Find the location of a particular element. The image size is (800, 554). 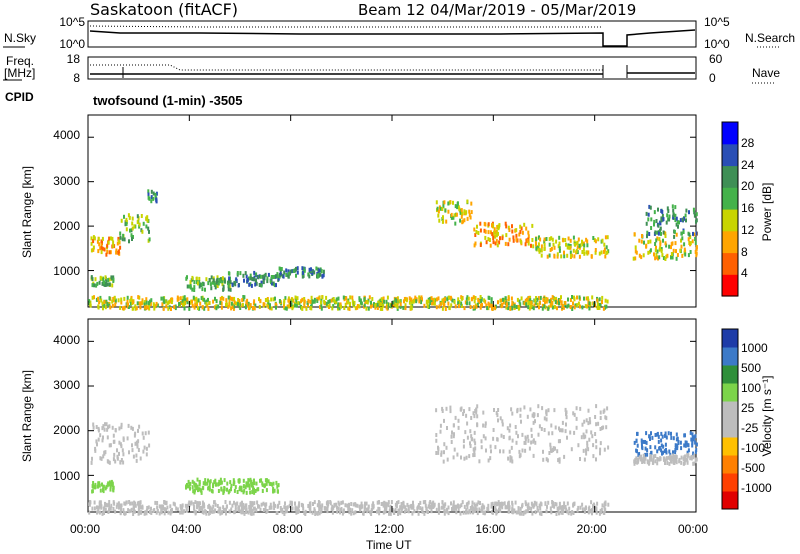

x-tick-label: 08:00 is located at coordinates (287, 529).